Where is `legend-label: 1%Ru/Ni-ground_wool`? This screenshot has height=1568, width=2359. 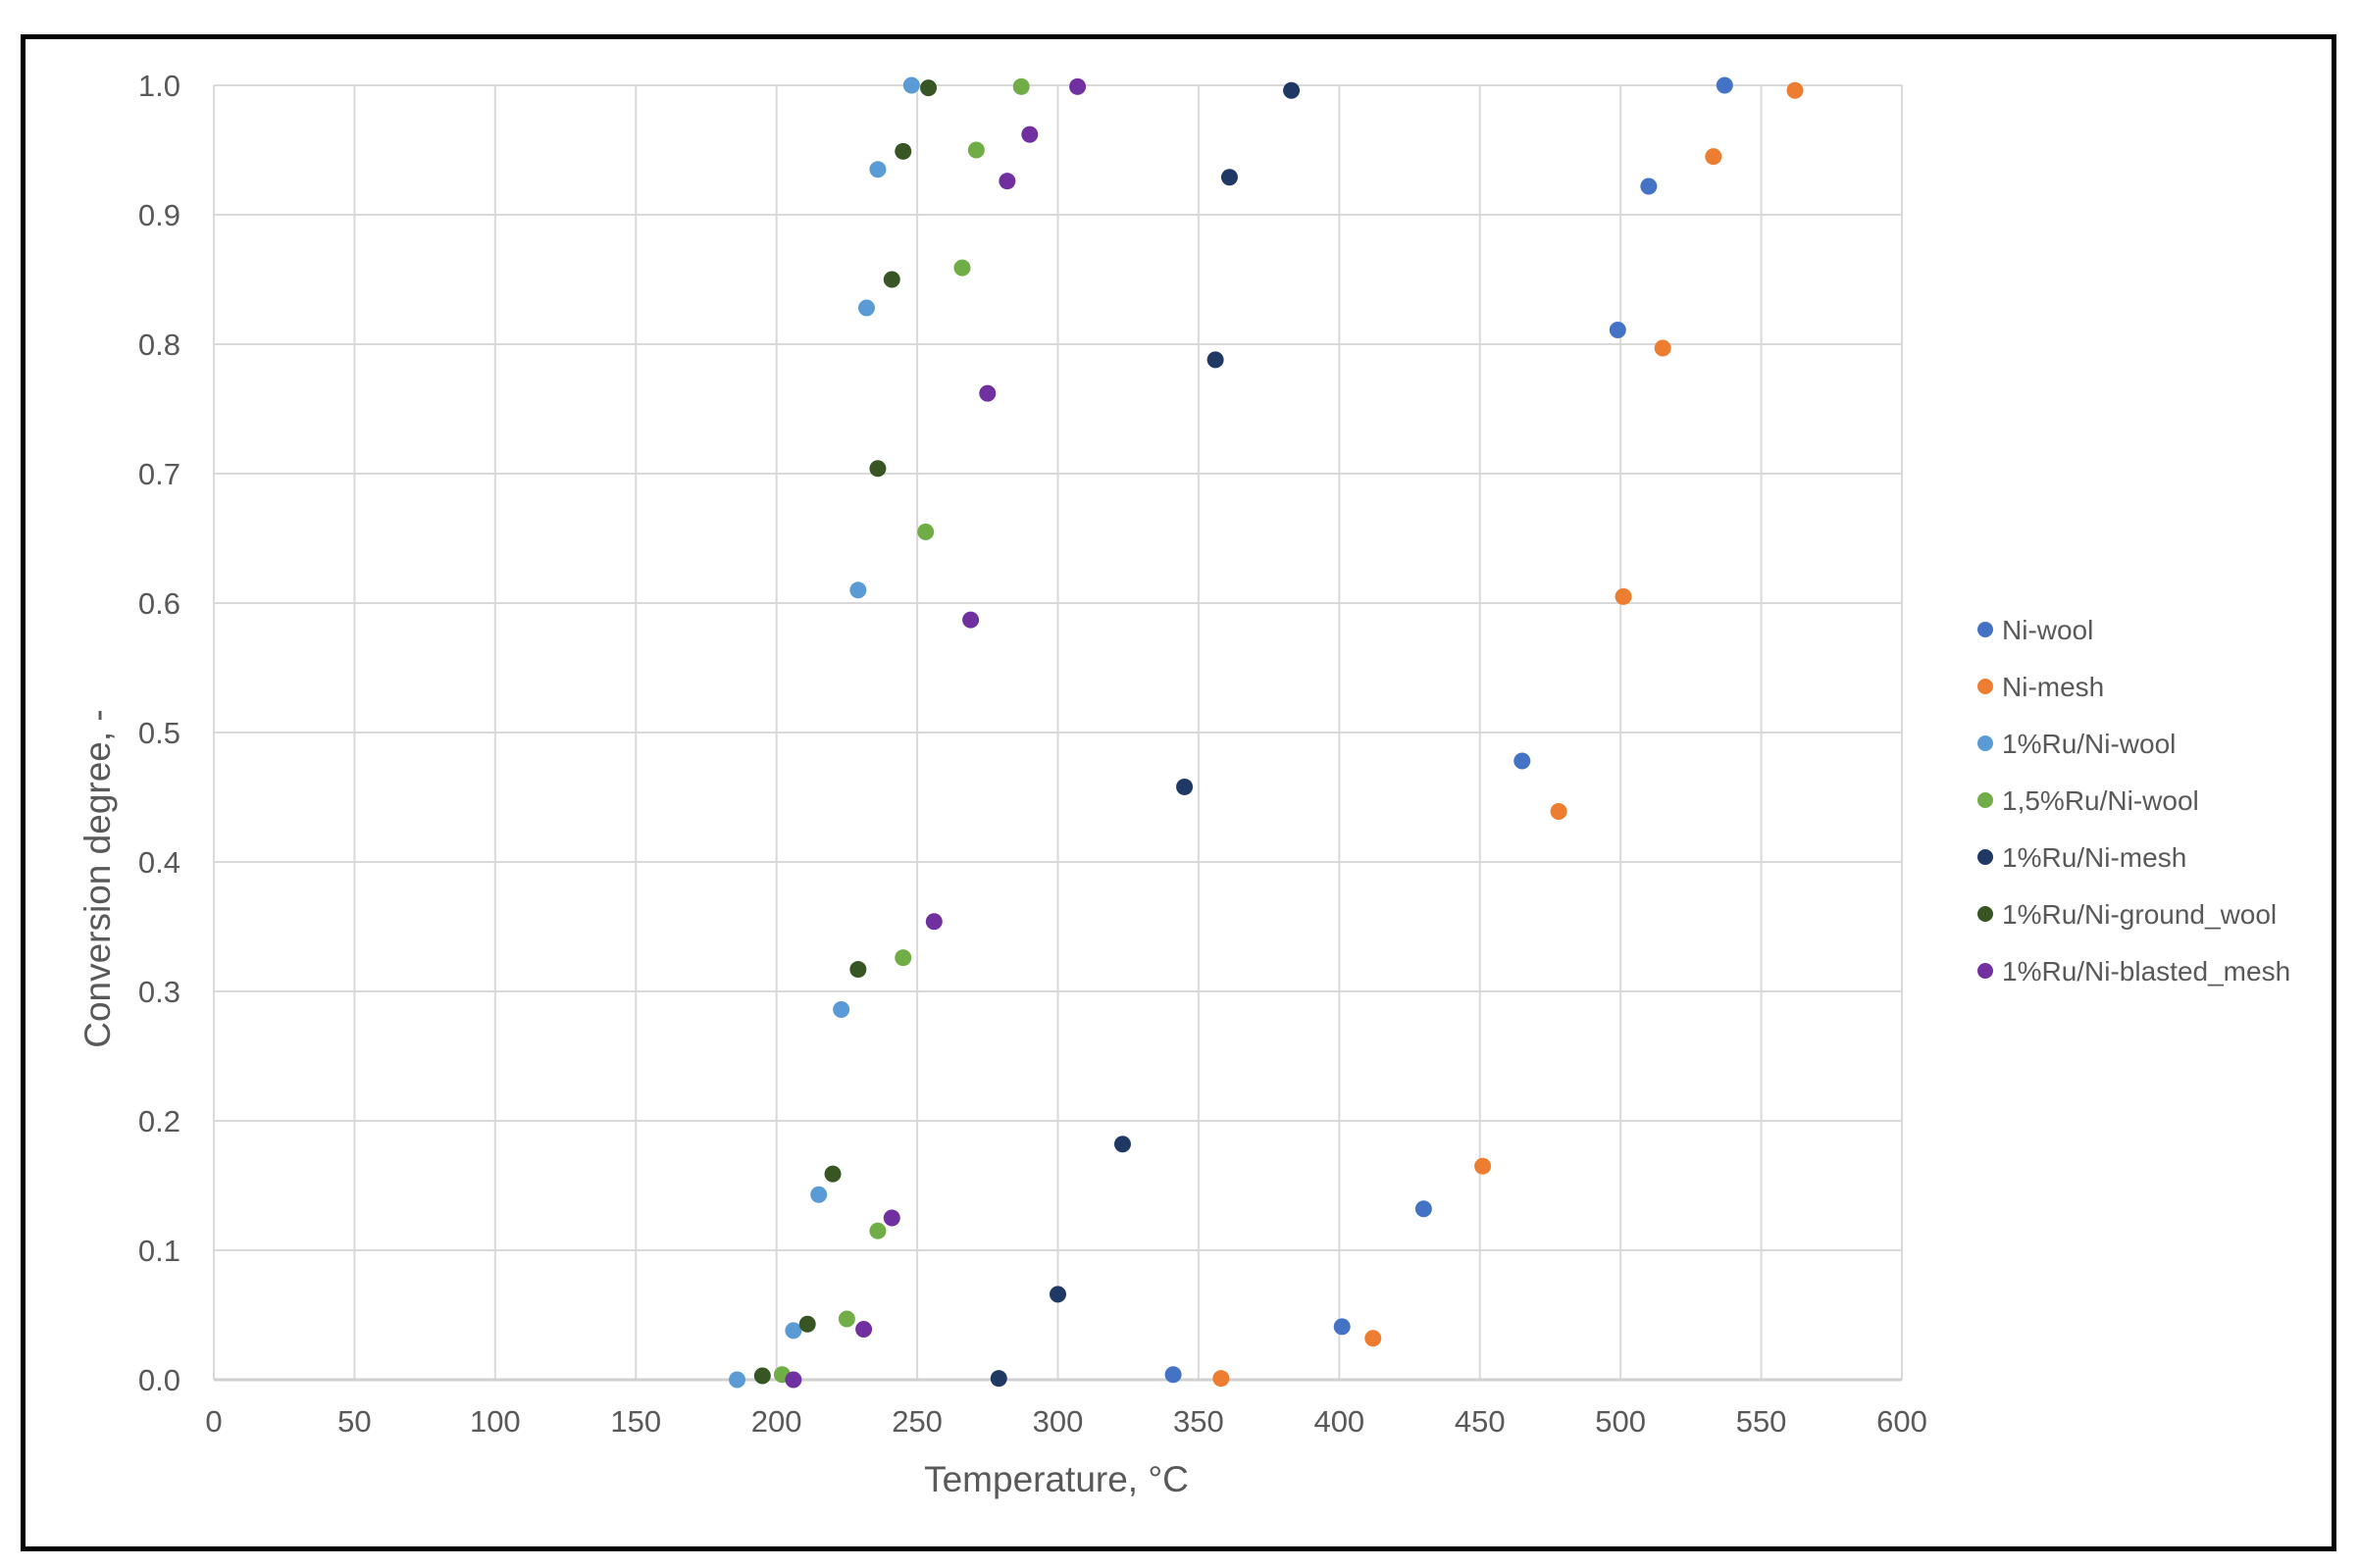 legend-label: 1%Ru/Ni-ground_wool is located at coordinates (2139, 914).